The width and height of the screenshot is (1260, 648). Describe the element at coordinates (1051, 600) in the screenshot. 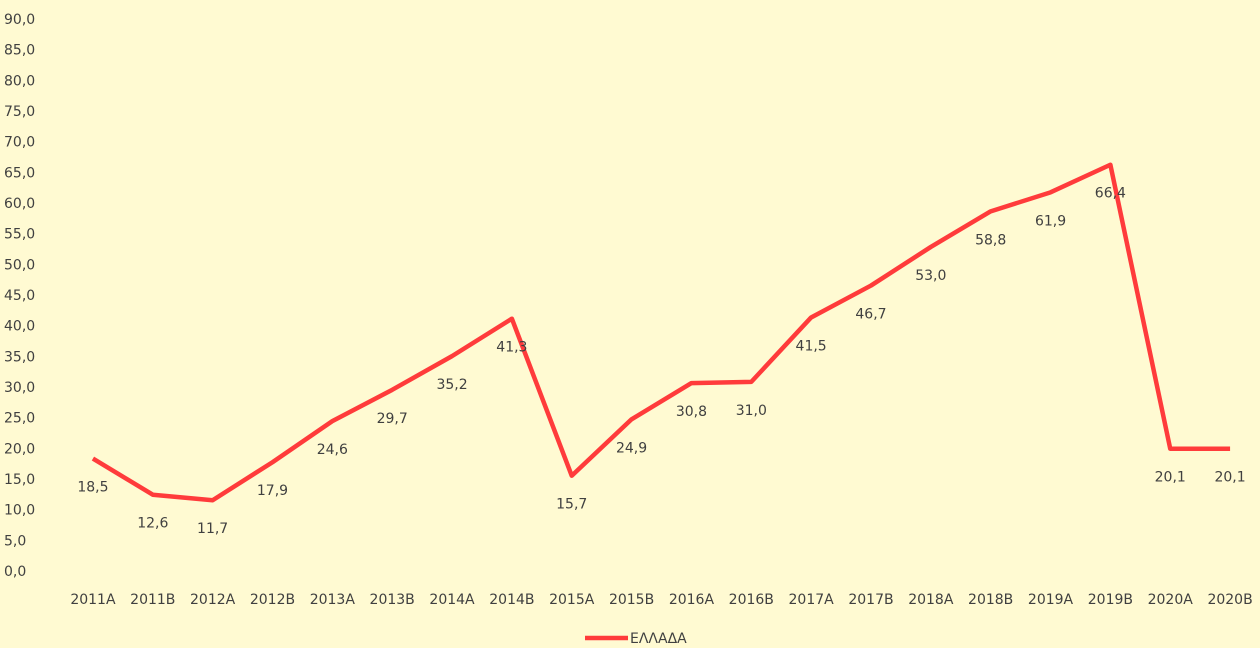

I see `x-tick-label: 2019Α` at that location.